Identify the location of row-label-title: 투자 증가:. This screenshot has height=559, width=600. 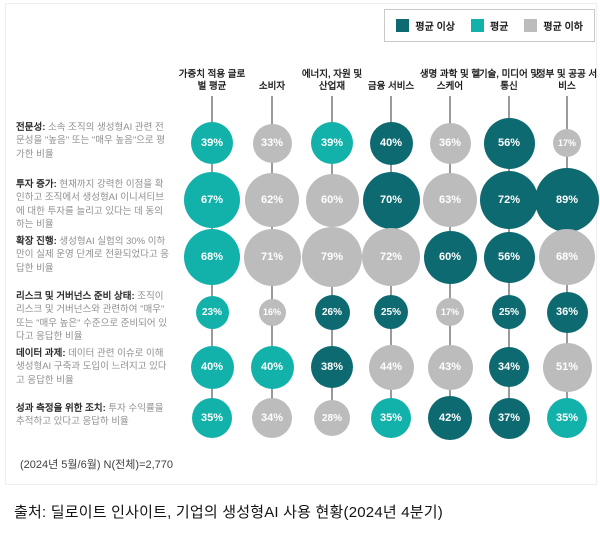
(36, 184).